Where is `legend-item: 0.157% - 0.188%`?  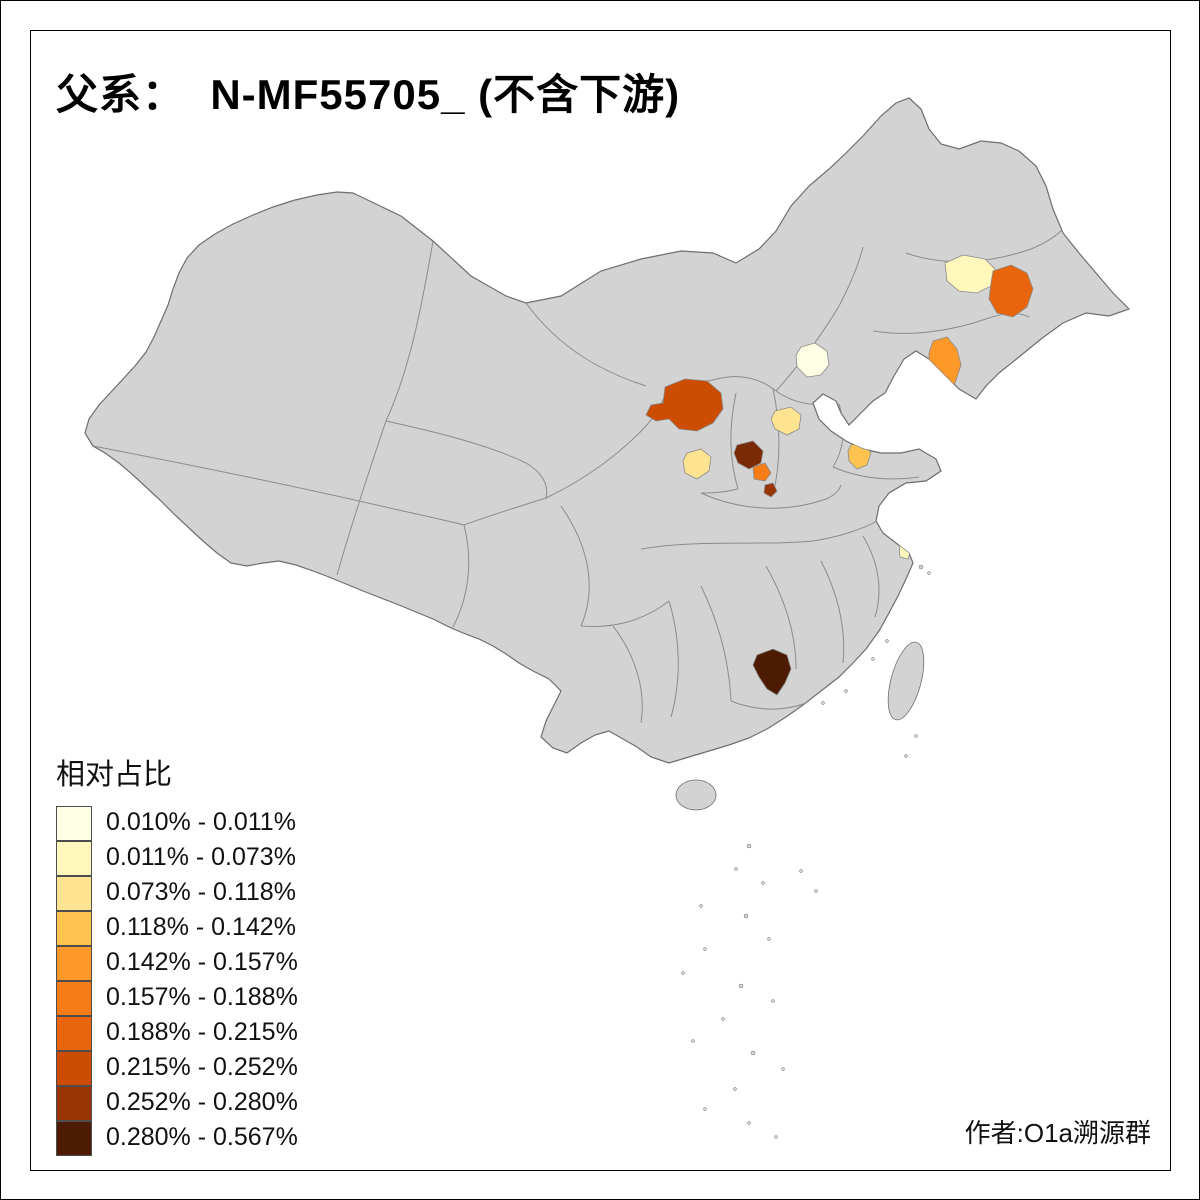
legend-item: 0.157% - 0.188% is located at coordinates (177, 998).